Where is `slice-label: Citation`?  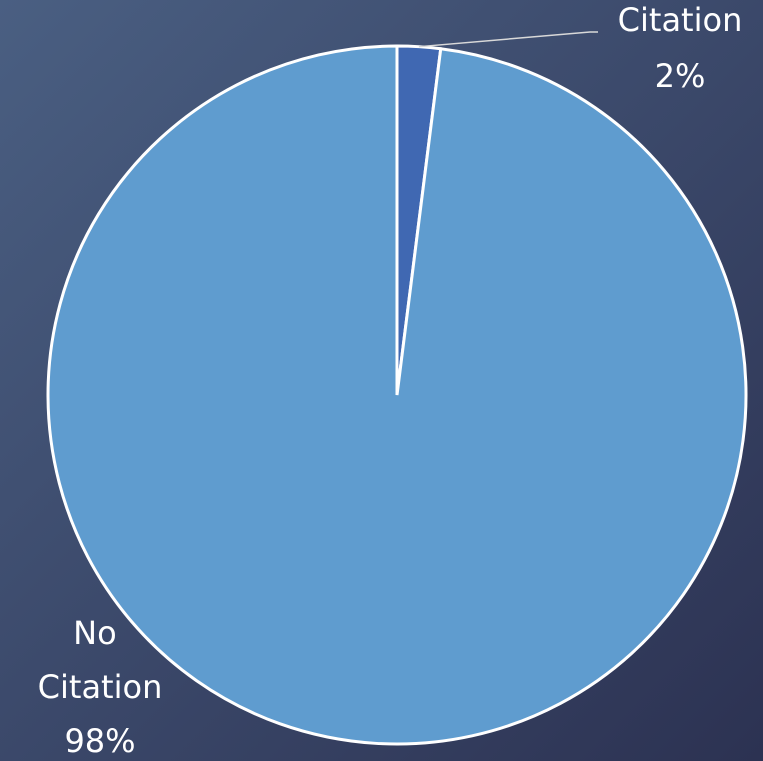 slice-label: Citation is located at coordinates (680, 20).